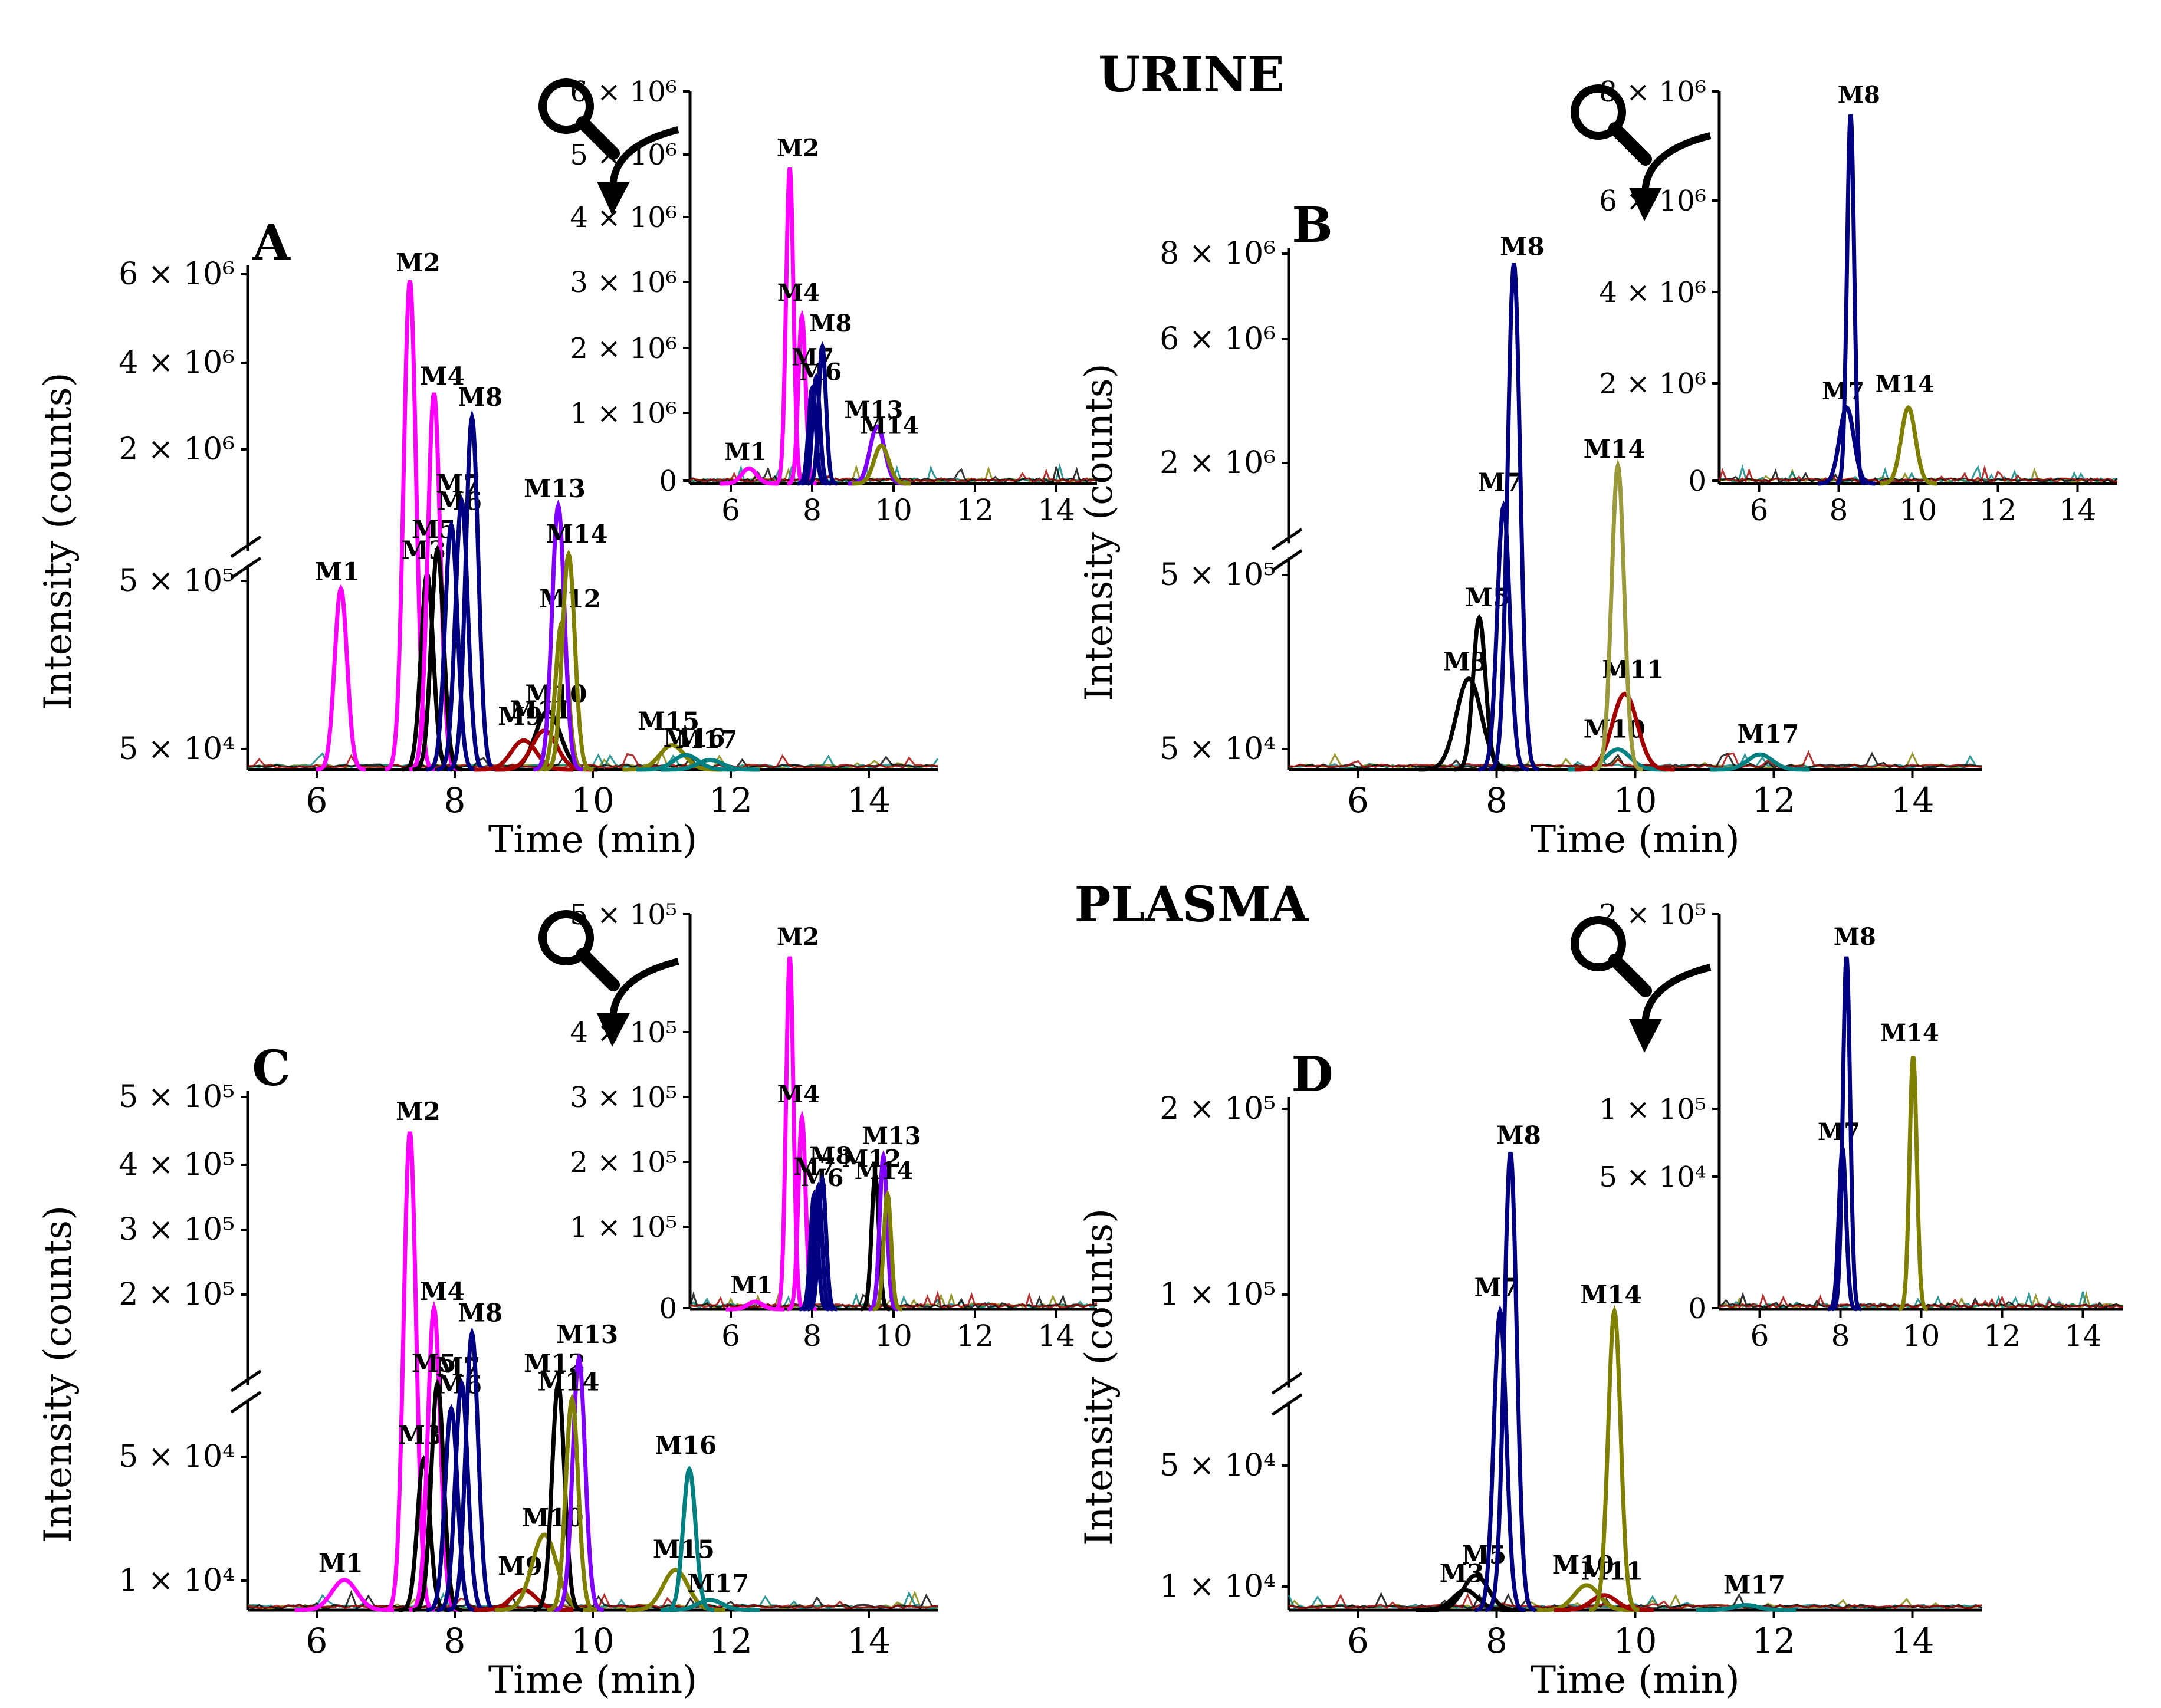  I want to click on y-tick-label: 8 × 10⁶, so click(1218, 253).